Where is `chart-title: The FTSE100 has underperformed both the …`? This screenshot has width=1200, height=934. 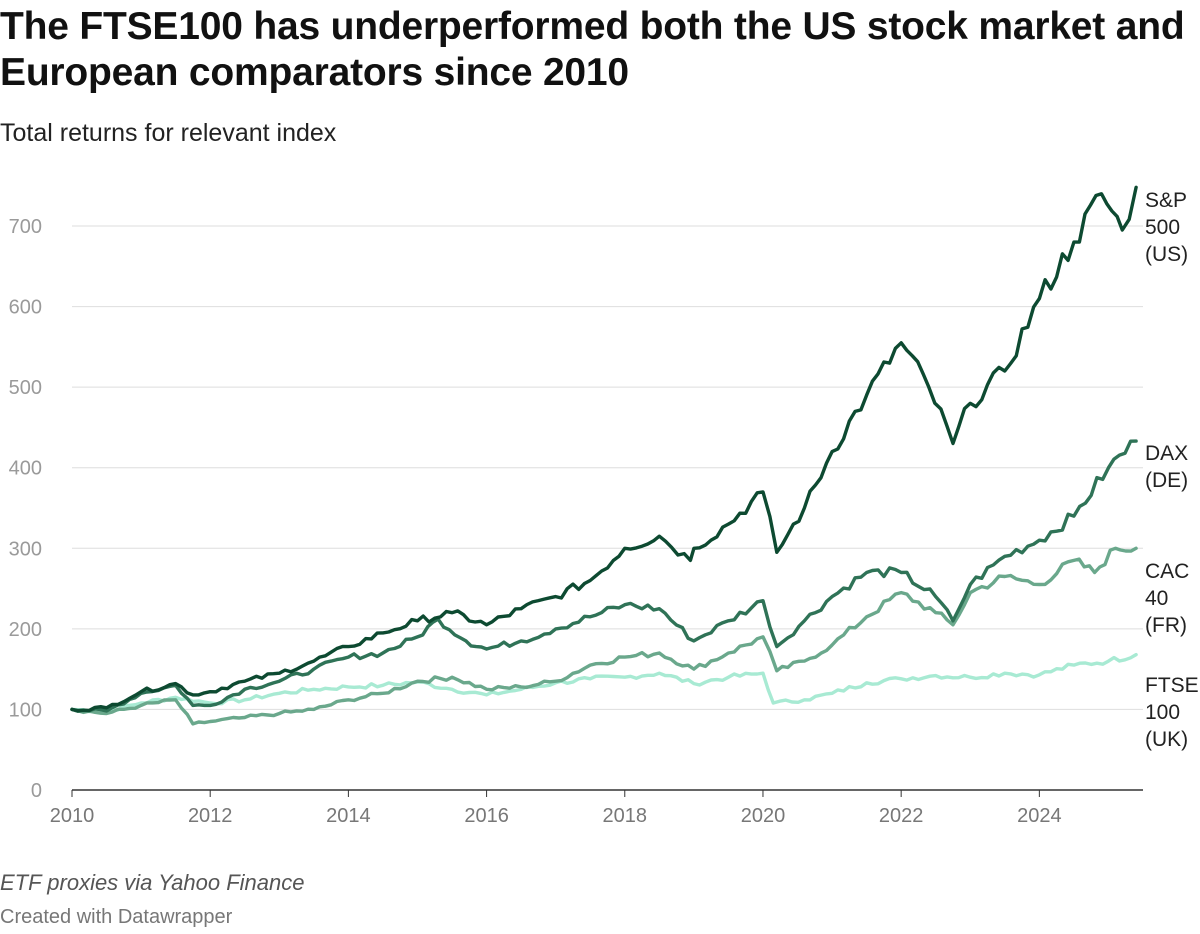 chart-title: The FTSE100 has underperformed both the … is located at coordinates (592, 49).